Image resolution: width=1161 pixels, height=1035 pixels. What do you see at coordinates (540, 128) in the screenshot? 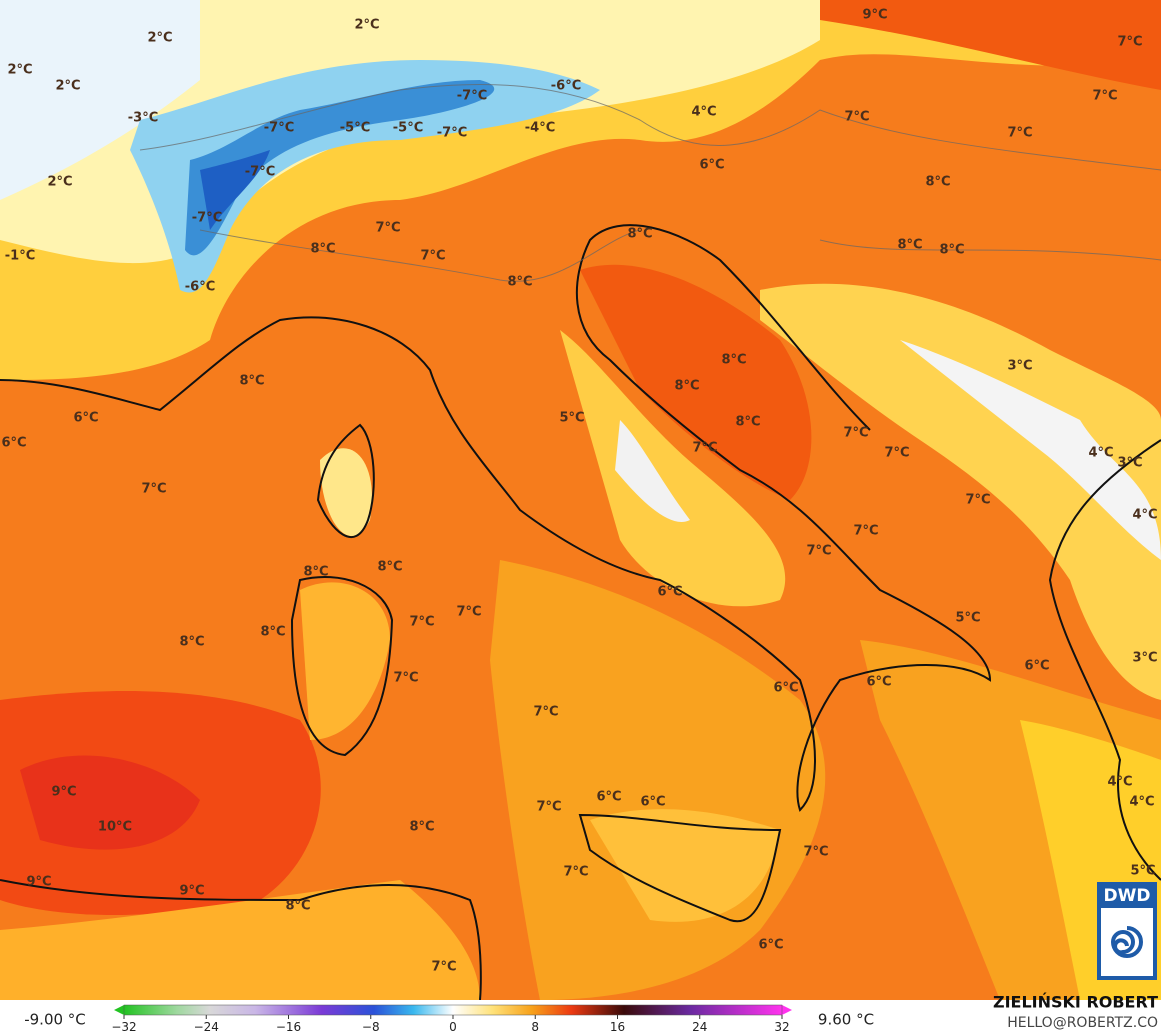
I see `temperature-label: -4°C` at bounding box center [540, 128].